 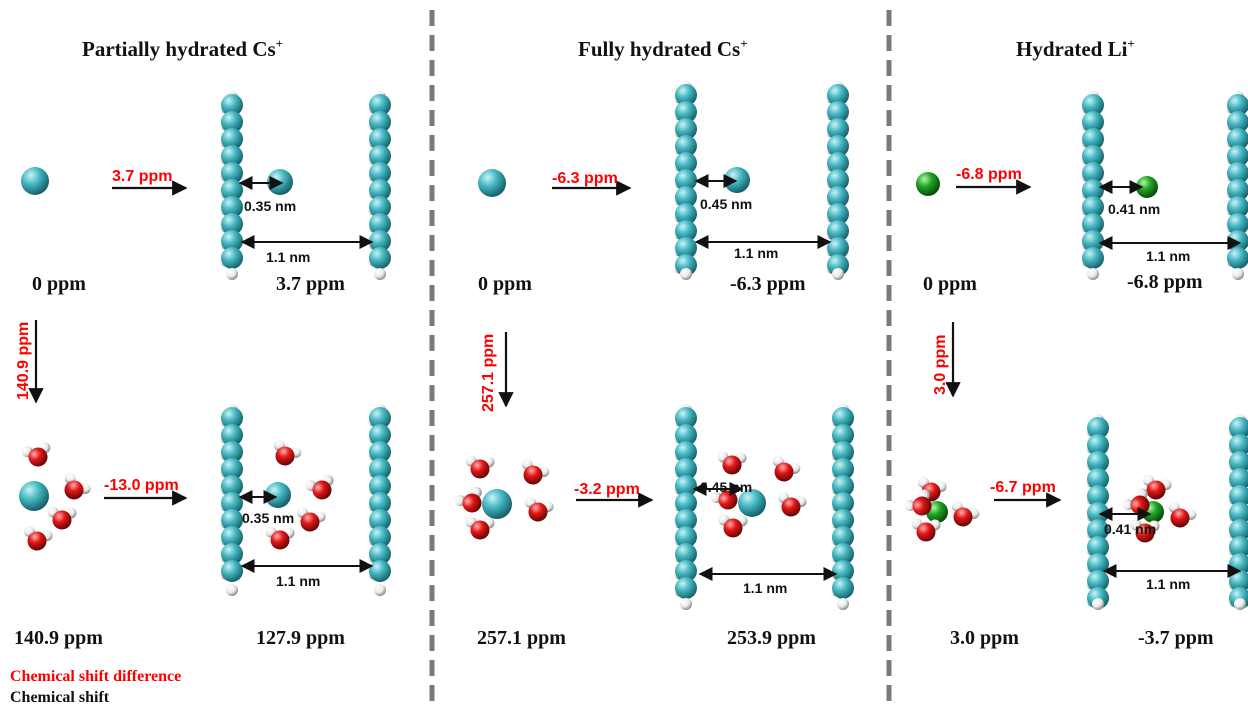 I want to click on legend-chemical-shift: Chemical shift, so click(x=60, y=697).